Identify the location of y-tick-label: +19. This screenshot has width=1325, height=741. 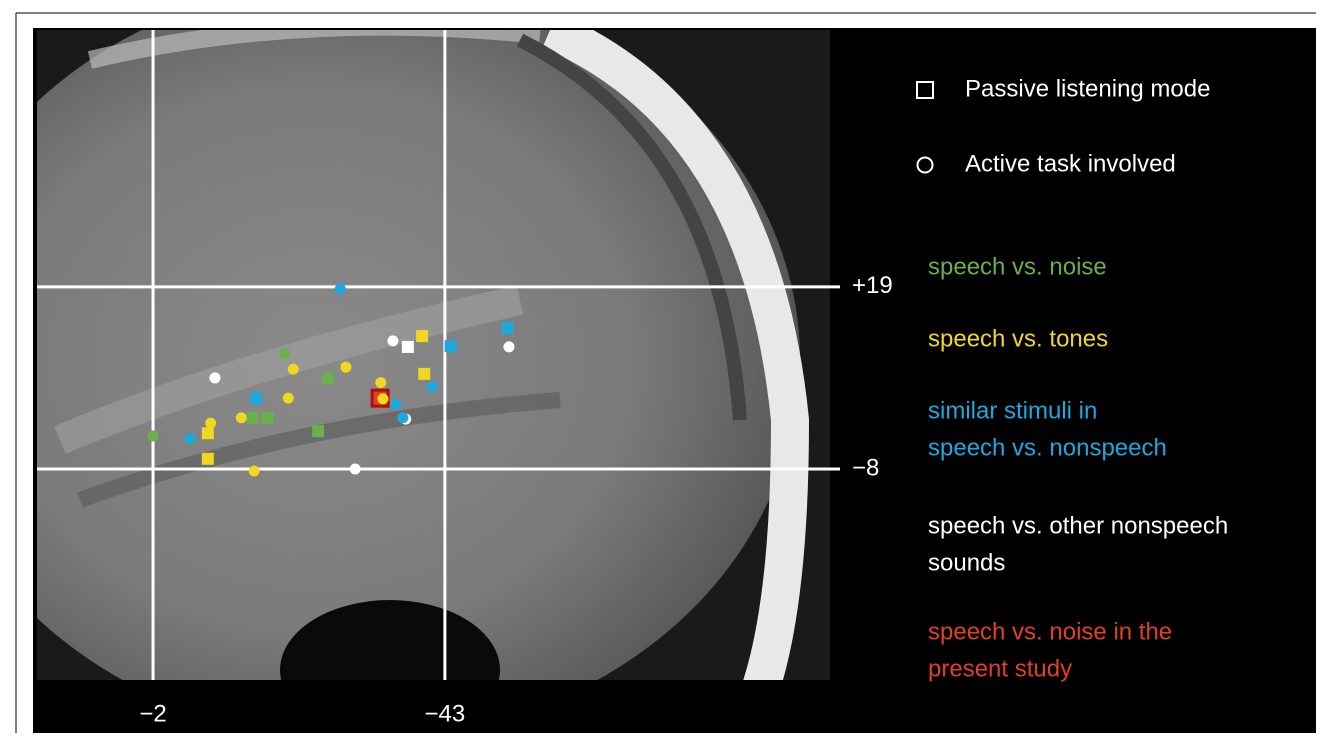
(872, 285).